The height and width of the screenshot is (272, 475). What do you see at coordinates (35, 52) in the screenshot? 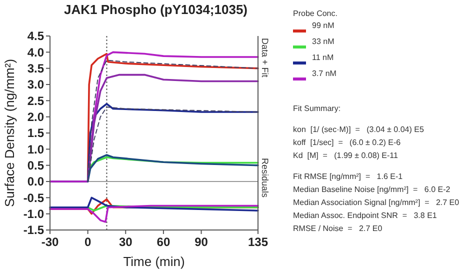
I see `y-tick-label: 4.0` at bounding box center [35, 52].